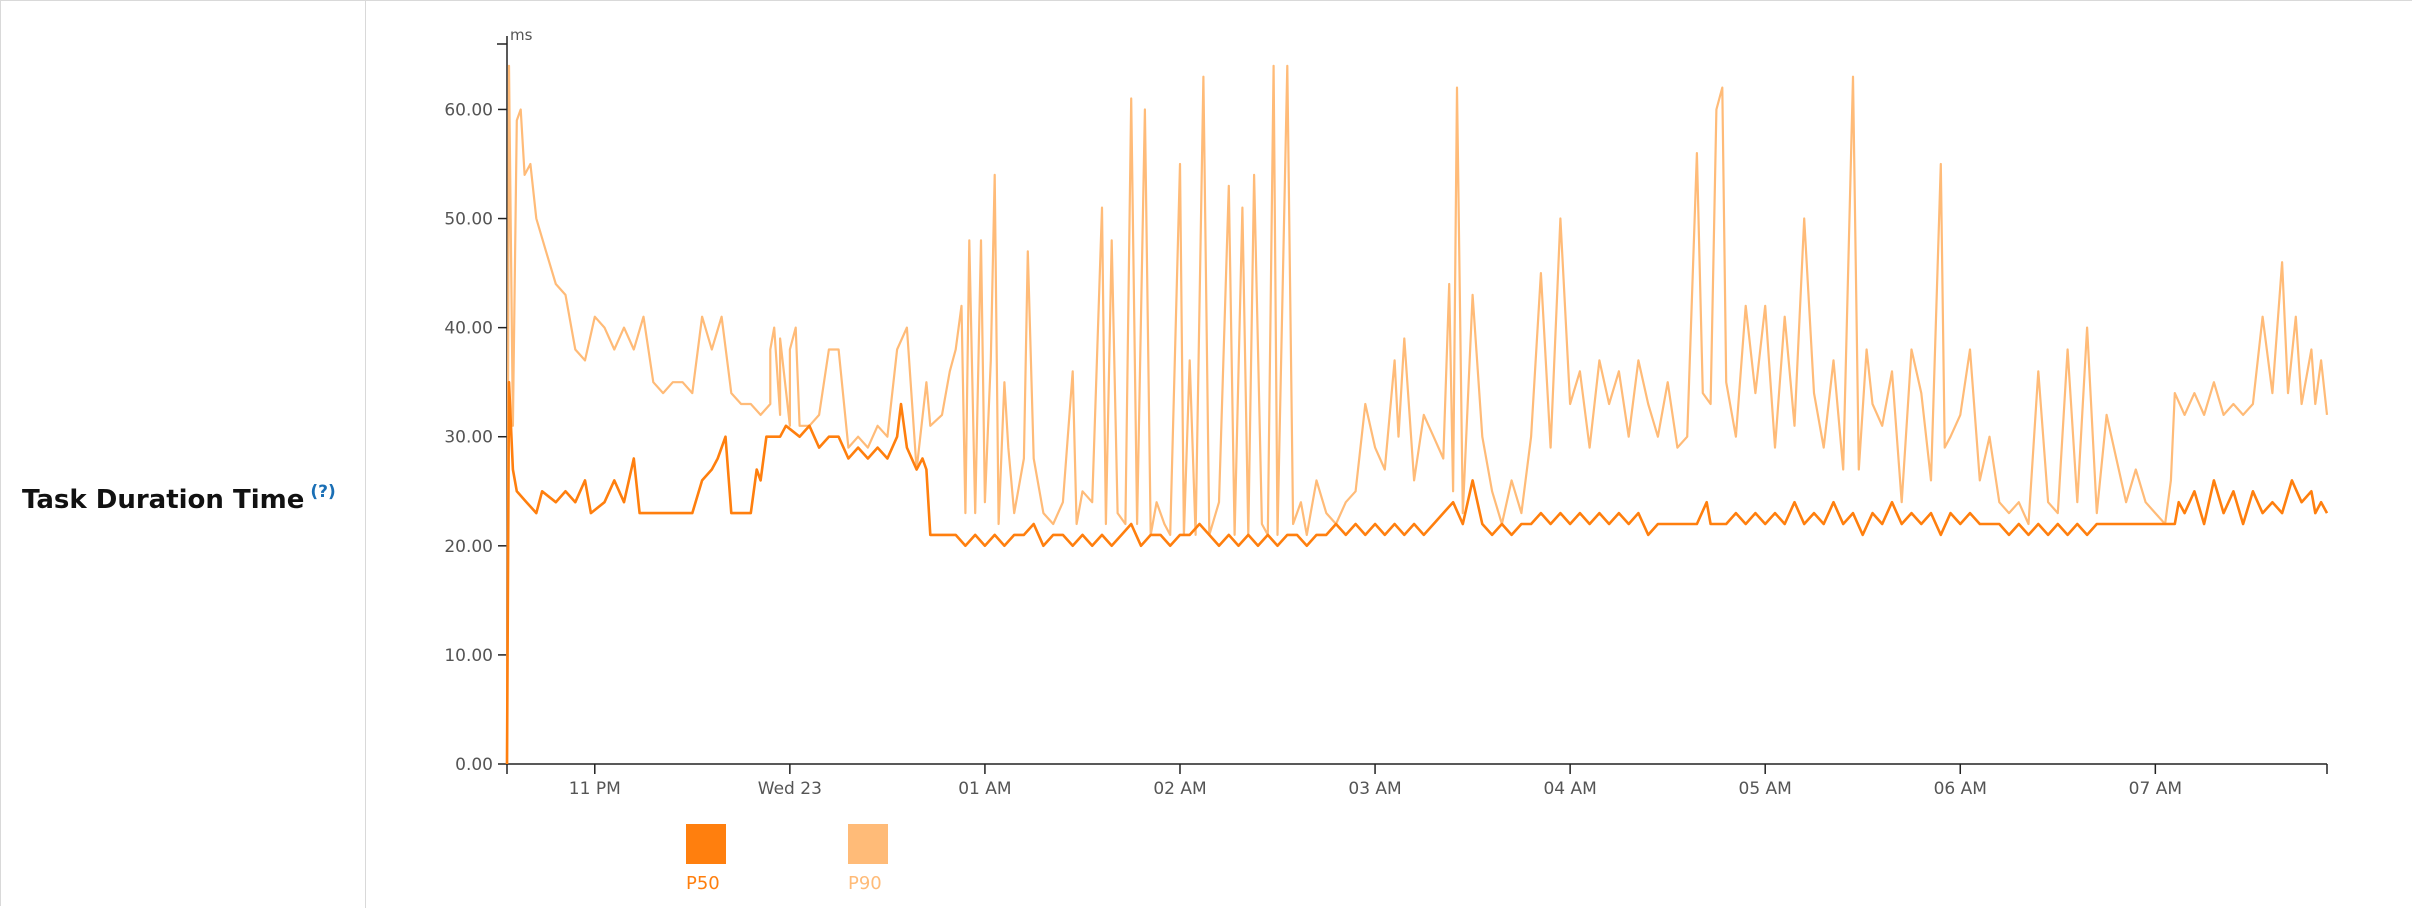  Describe the element at coordinates (468, 438) in the screenshot. I see `y-tick-label: 30.00` at that location.